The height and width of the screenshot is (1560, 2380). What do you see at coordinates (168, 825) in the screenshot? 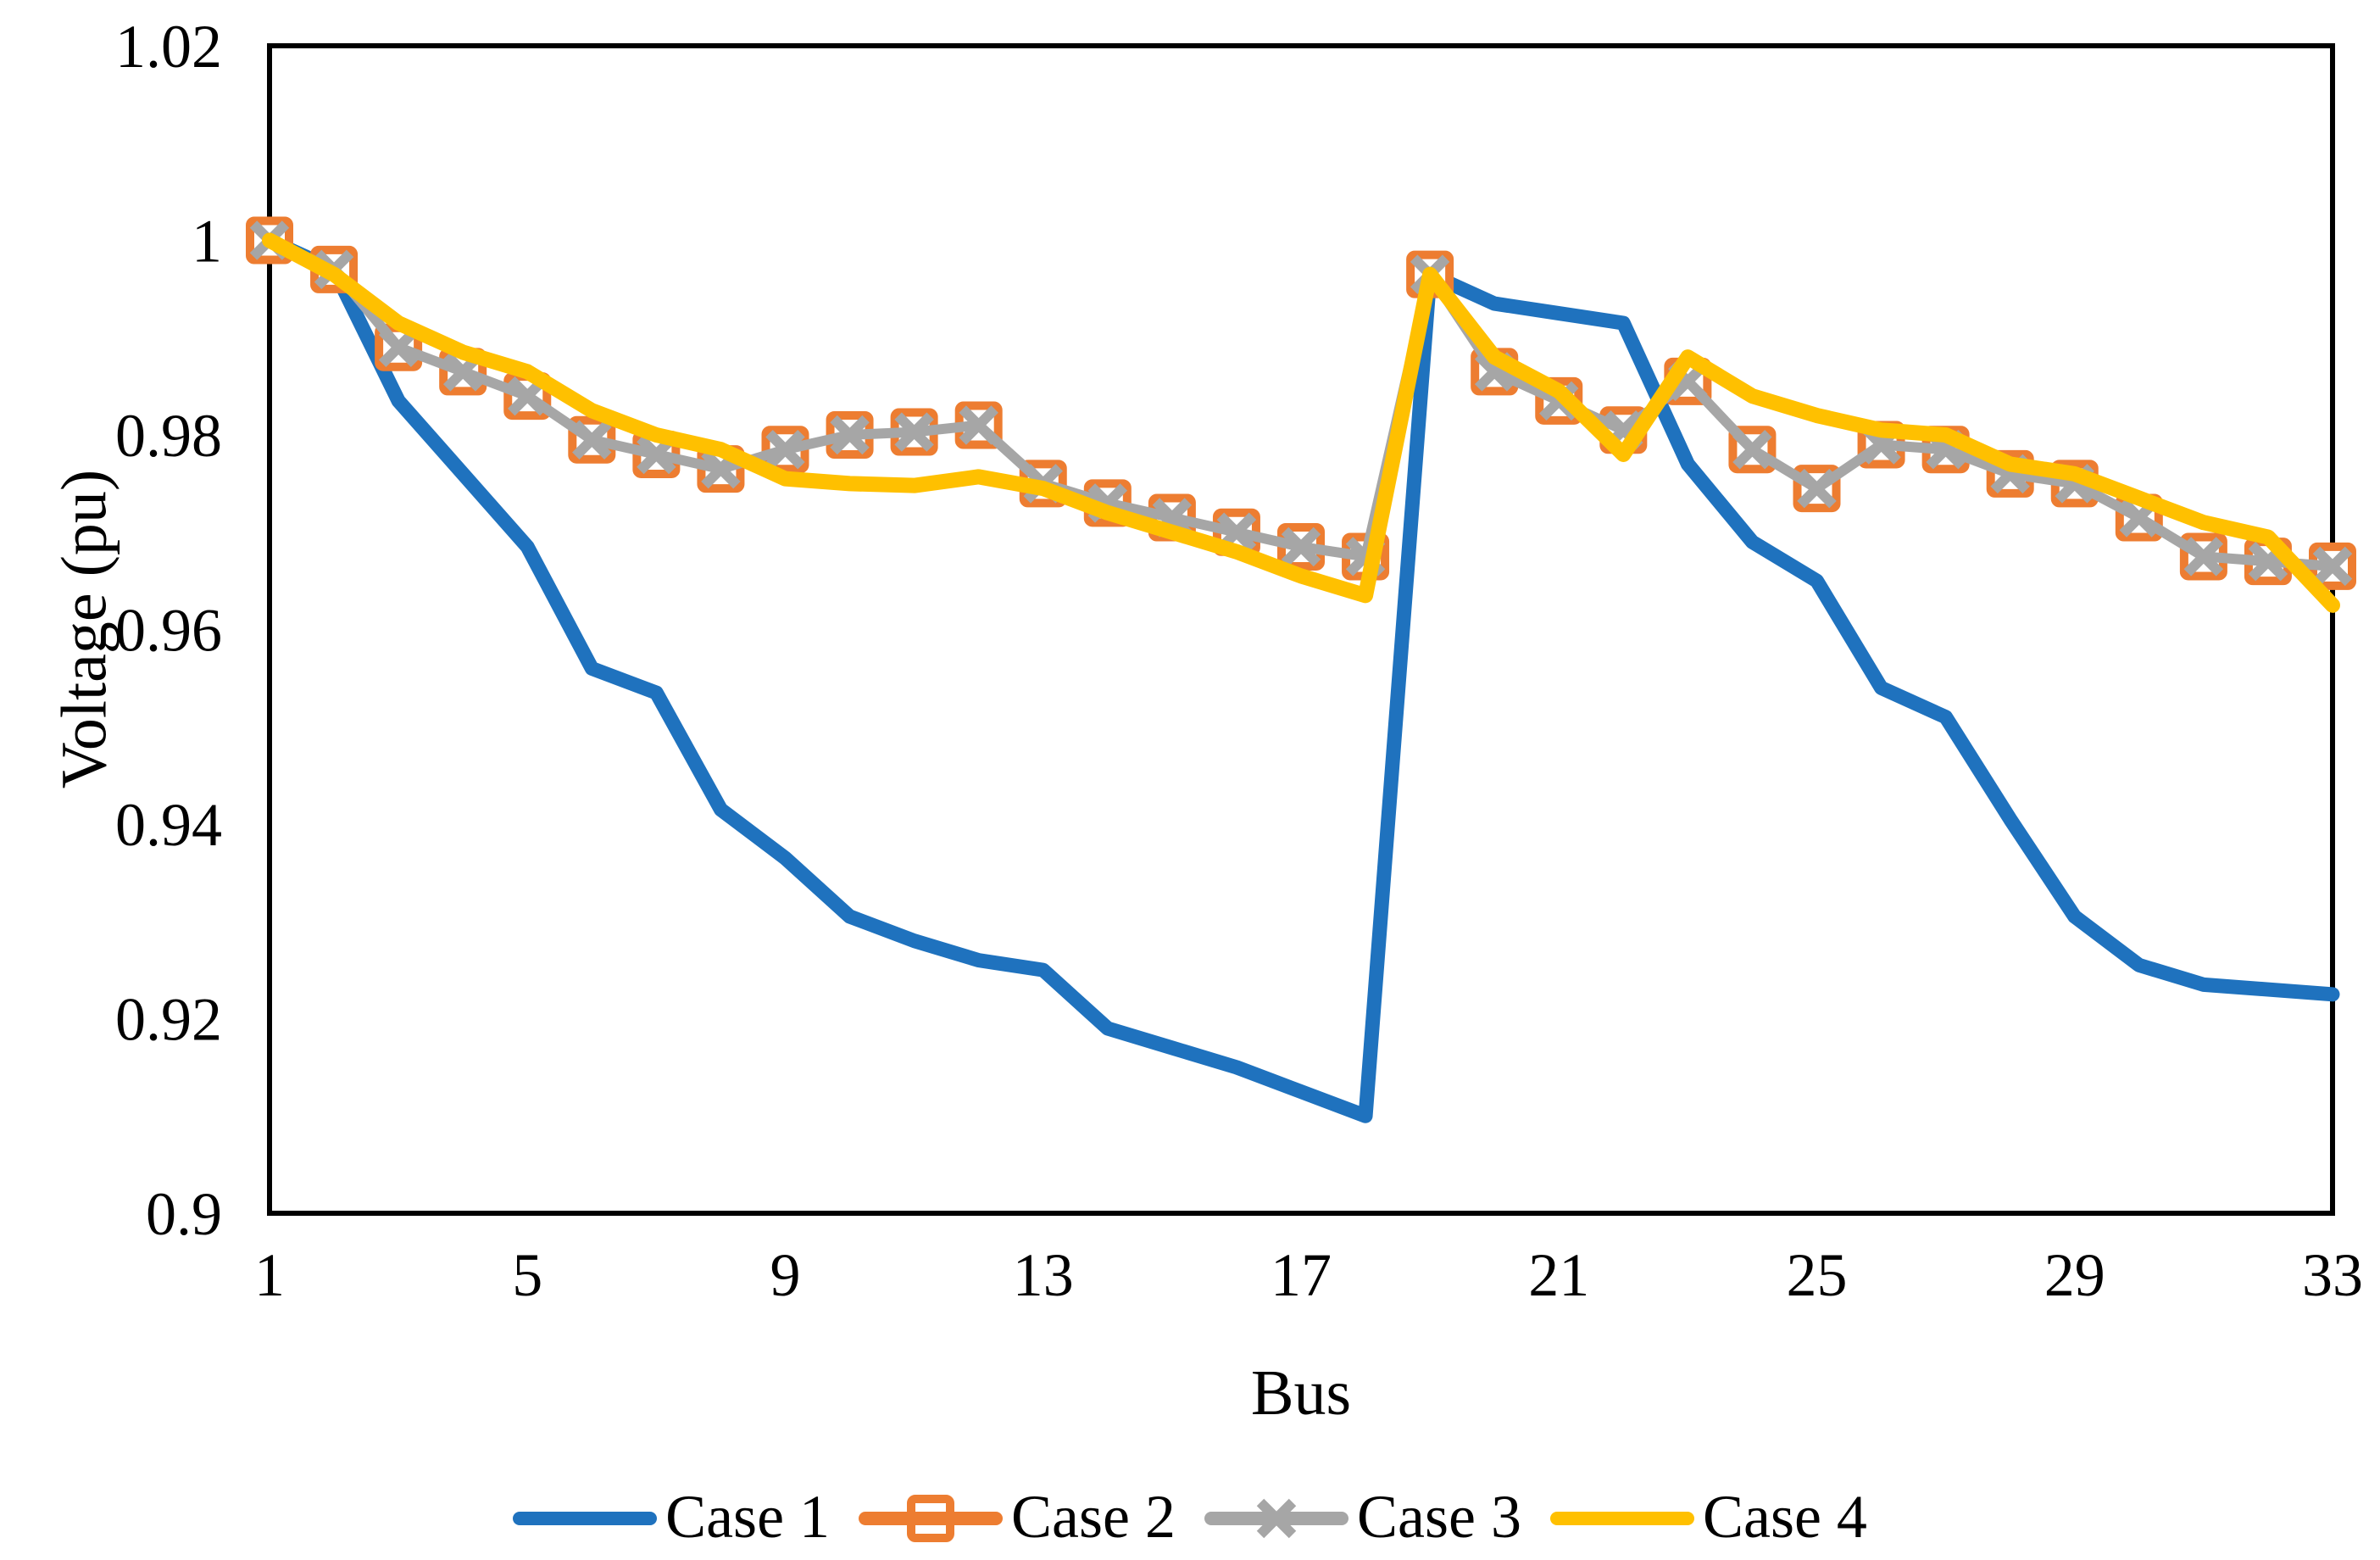
I see `y-tick-label: 0.94` at bounding box center [168, 825].